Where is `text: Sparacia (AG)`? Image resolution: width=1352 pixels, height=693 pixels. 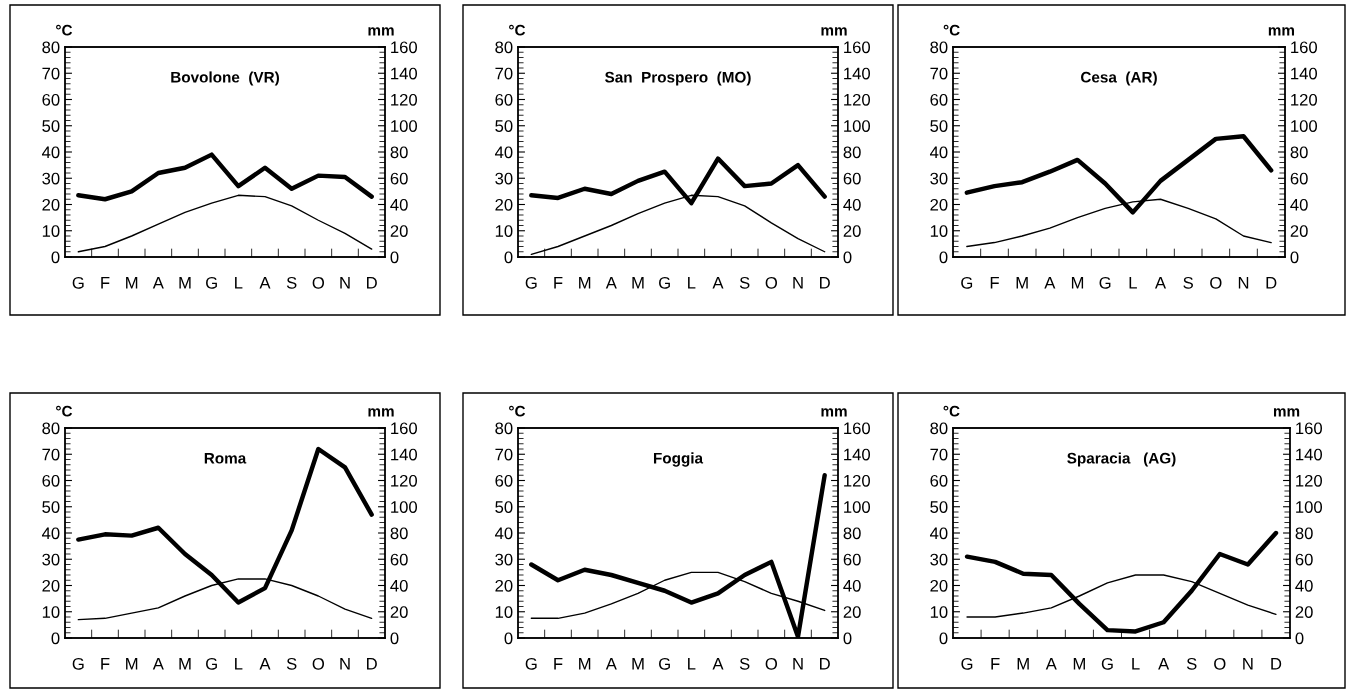
text: Sparacia (AG) is located at coordinates (1121, 459).